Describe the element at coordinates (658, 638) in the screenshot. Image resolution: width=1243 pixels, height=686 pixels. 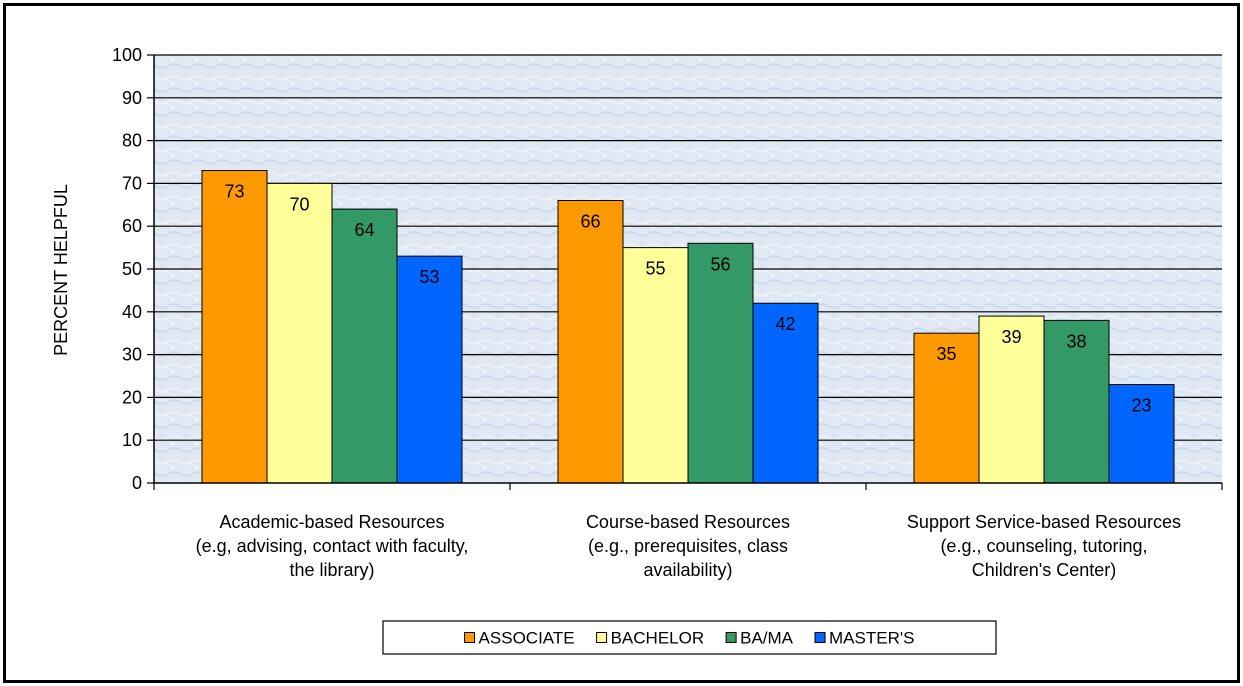
I see `legend-label: BACHELOR` at that location.